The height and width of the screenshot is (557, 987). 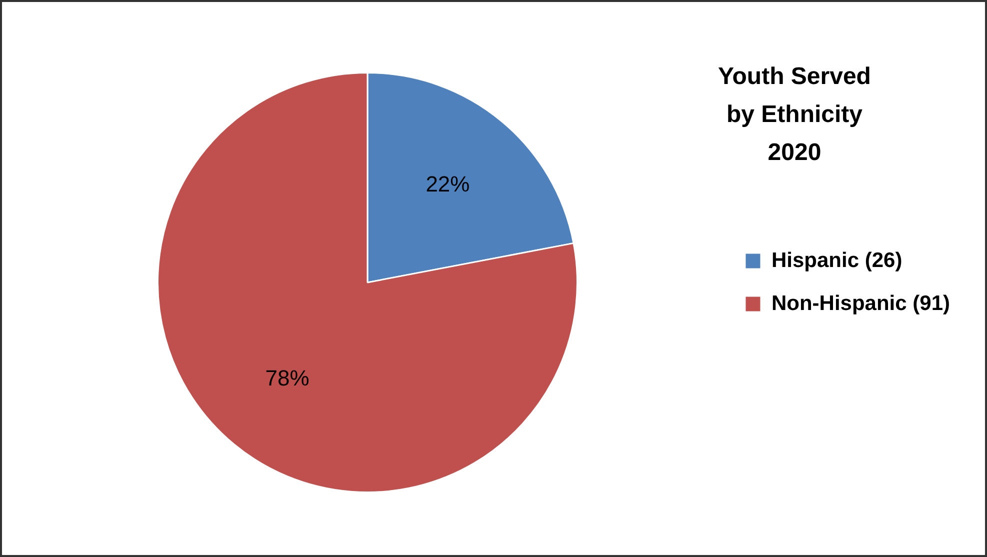 I want to click on data-label: 78%, so click(x=287, y=378).